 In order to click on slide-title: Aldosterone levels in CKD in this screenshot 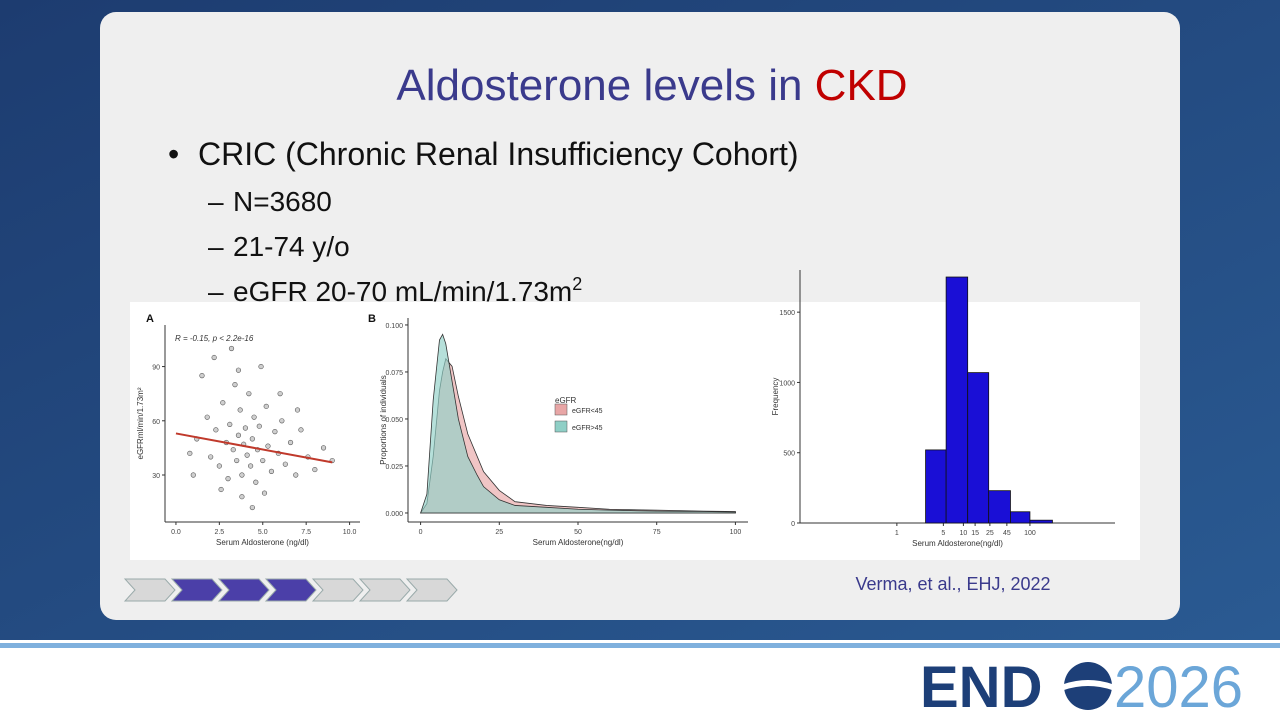, I will do `click(651, 85)`.